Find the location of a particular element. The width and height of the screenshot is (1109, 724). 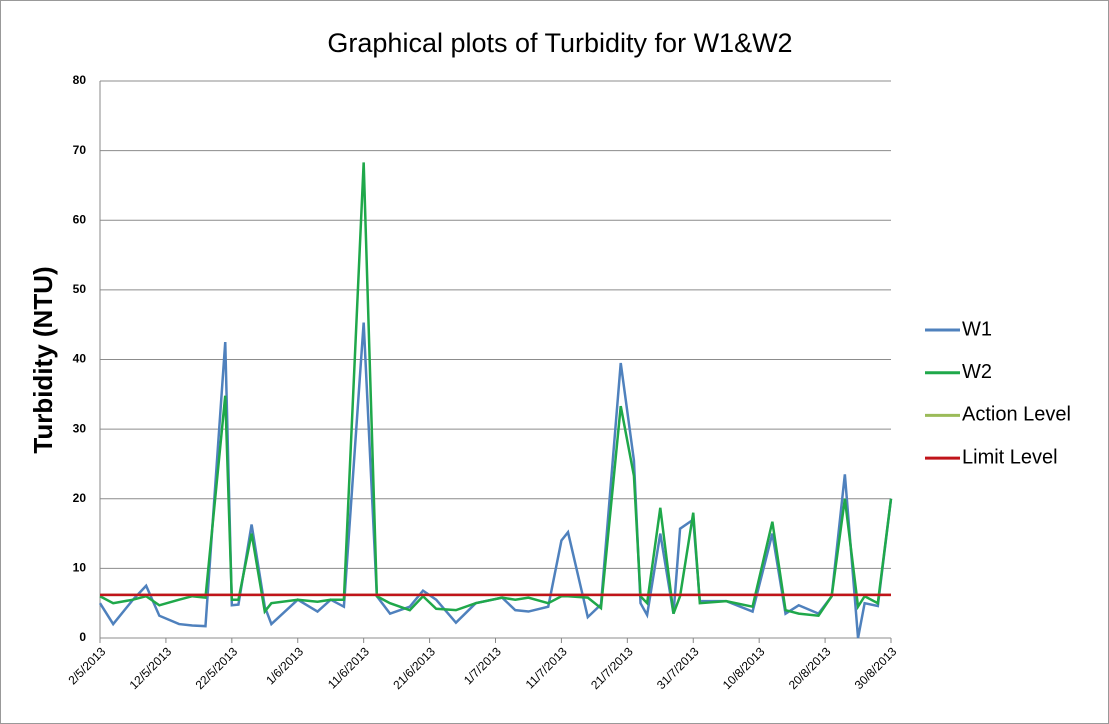

y-tick-label: 0 is located at coordinates (82, 637).